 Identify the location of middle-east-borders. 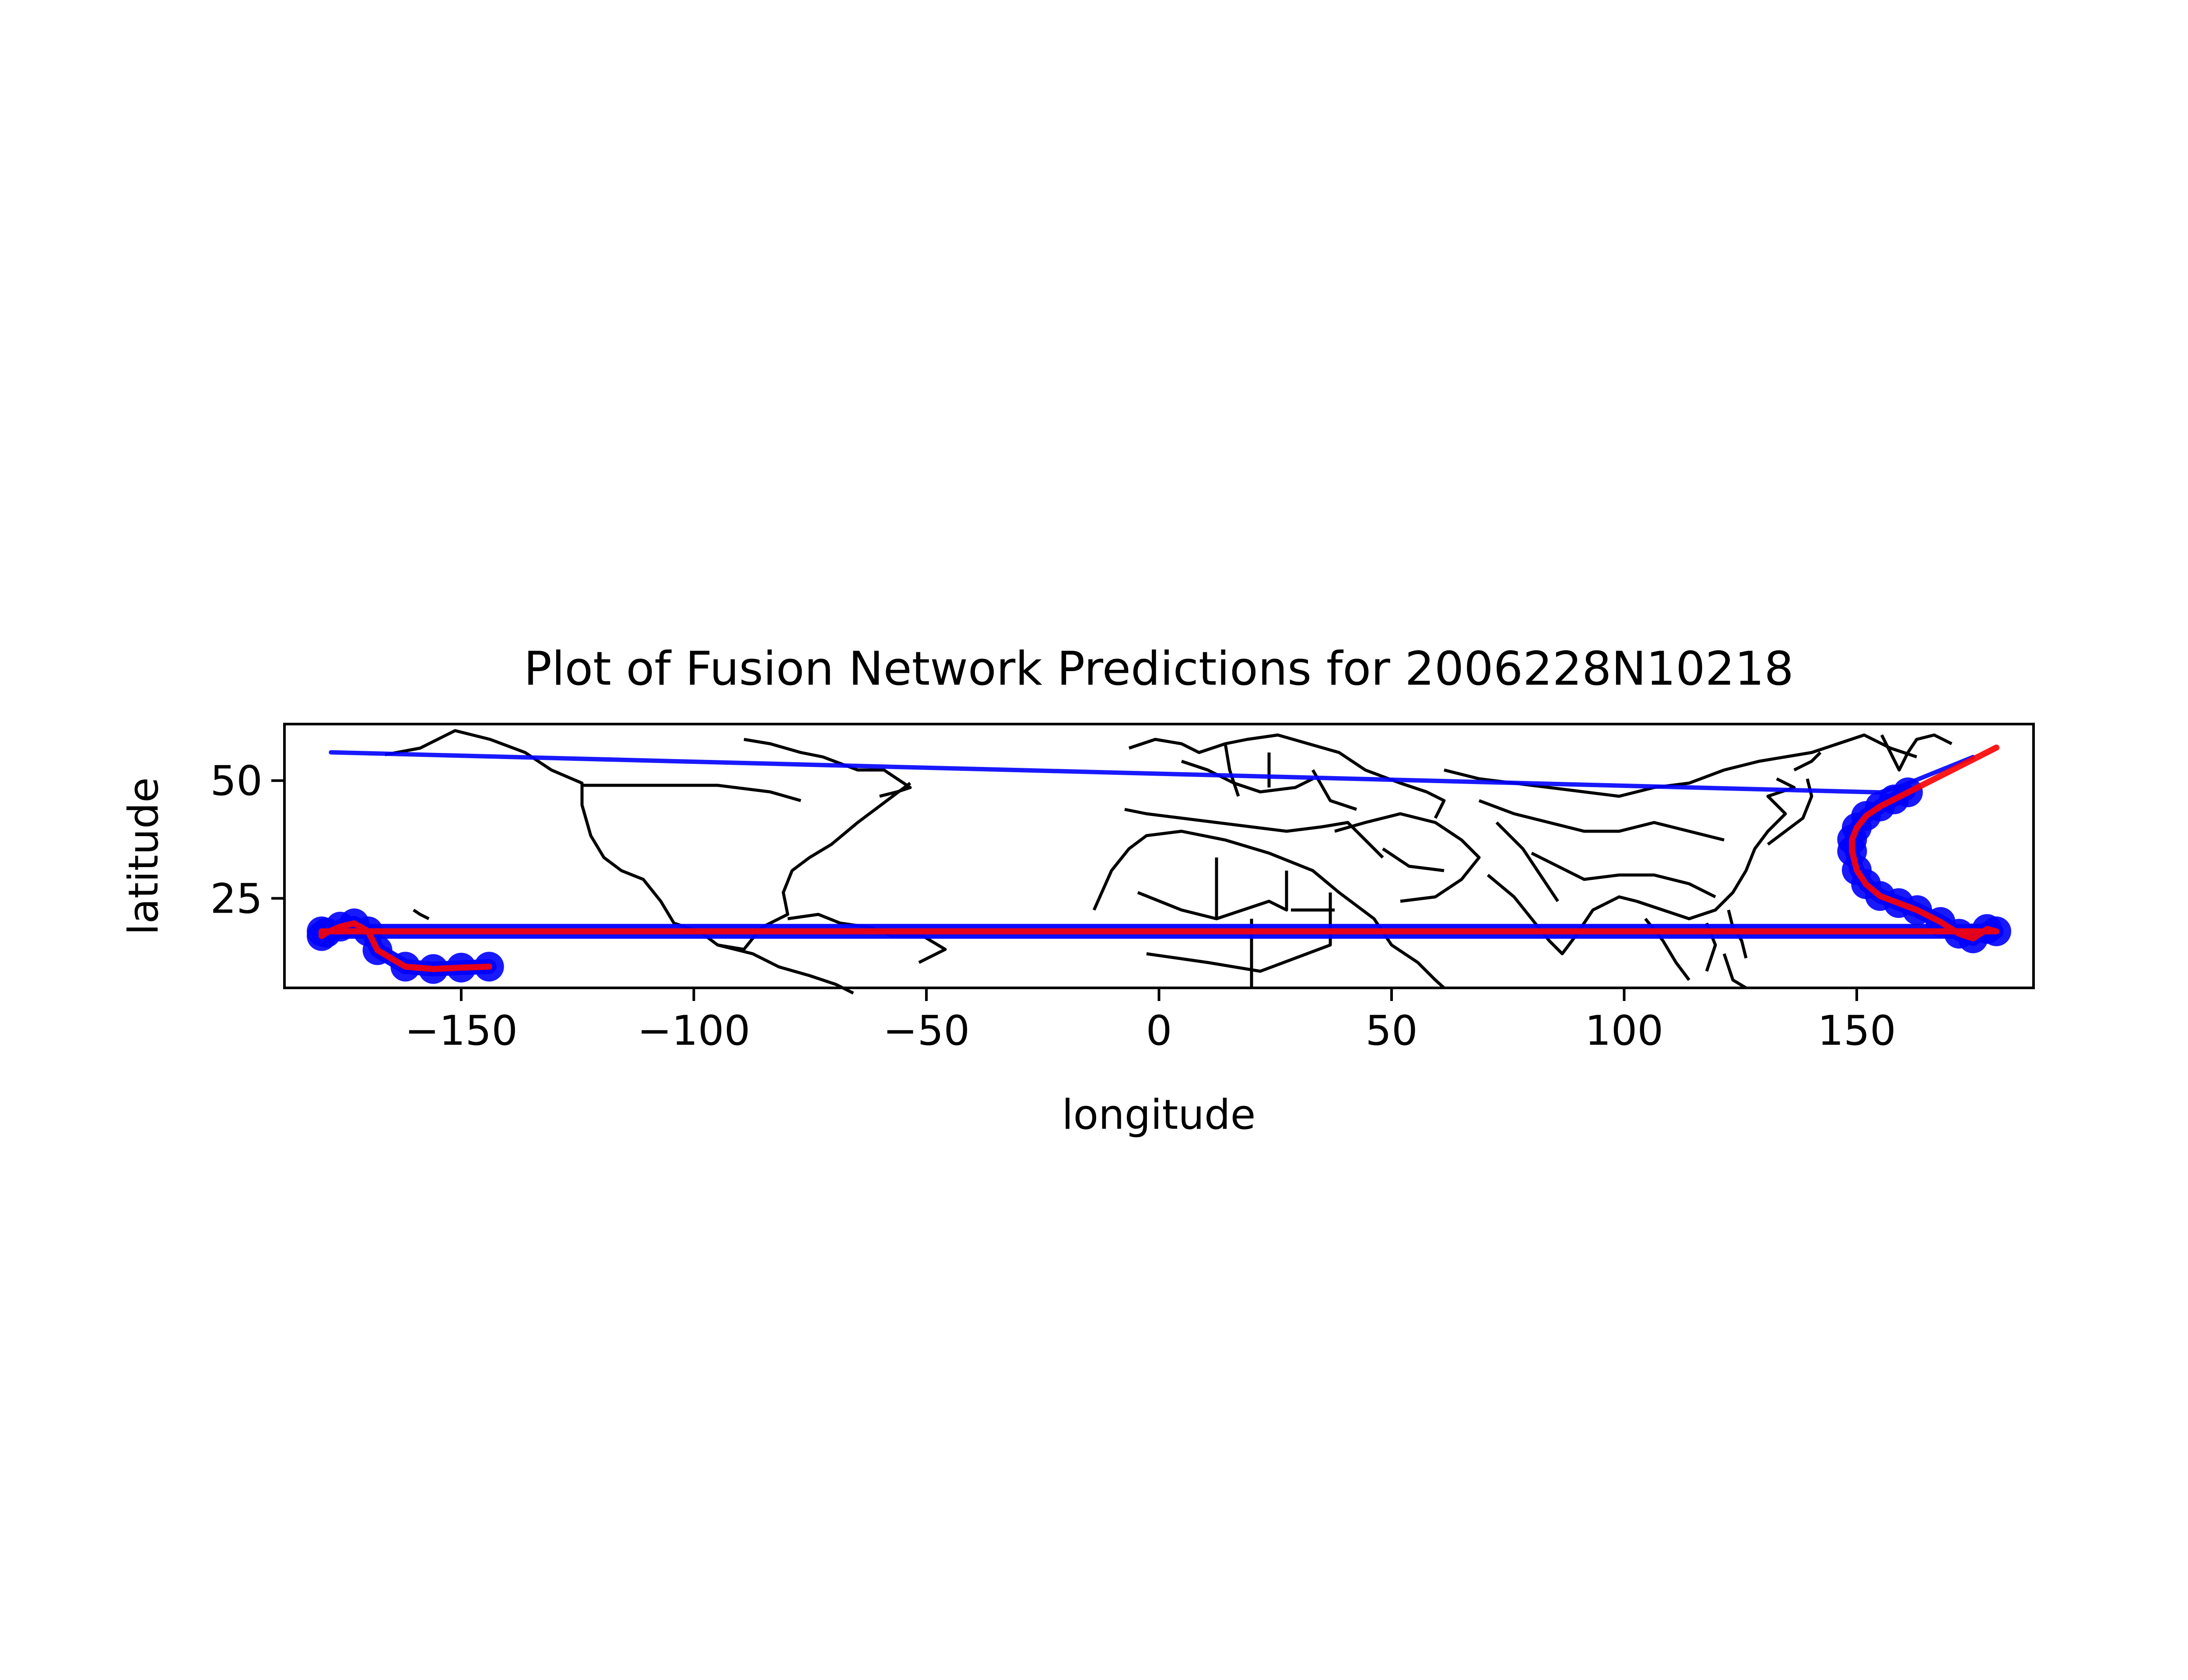
(1407, 857).